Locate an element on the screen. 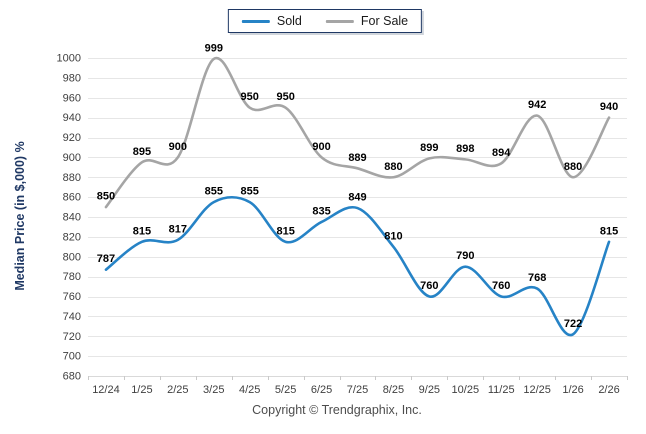 Image resolution: width=646 pixels, height=434 pixels. legend-item-for-sale: For Sale is located at coordinates (367, 21).